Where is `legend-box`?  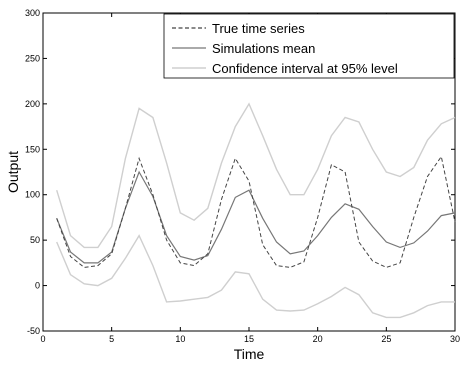
legend-box is located at coordinates (309, 46).